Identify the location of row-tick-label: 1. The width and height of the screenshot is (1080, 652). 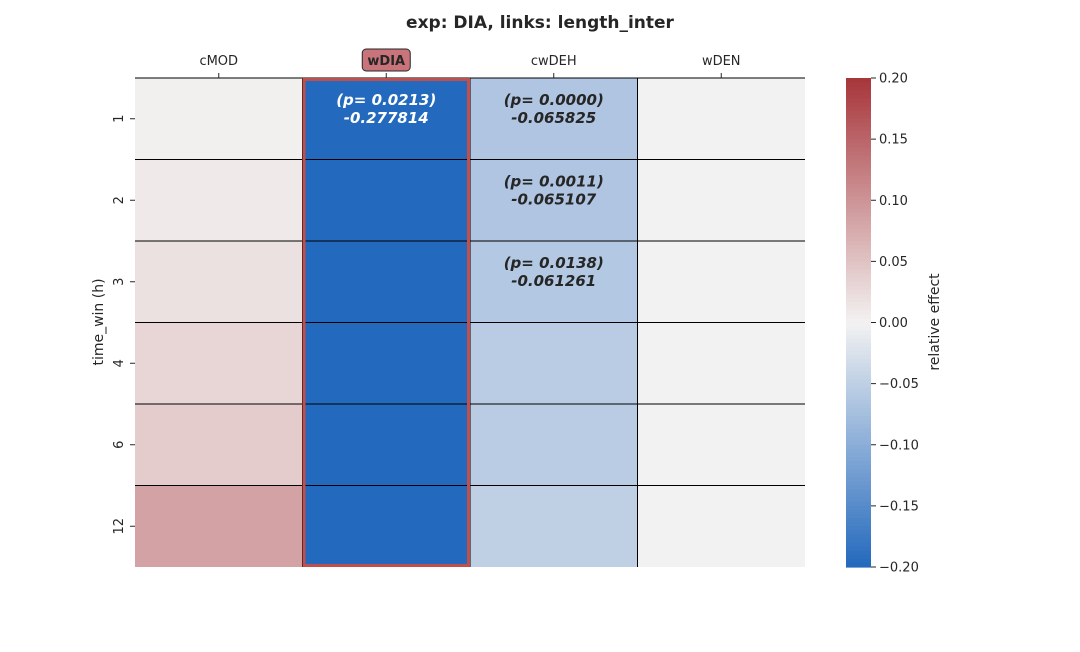
(119, 119).